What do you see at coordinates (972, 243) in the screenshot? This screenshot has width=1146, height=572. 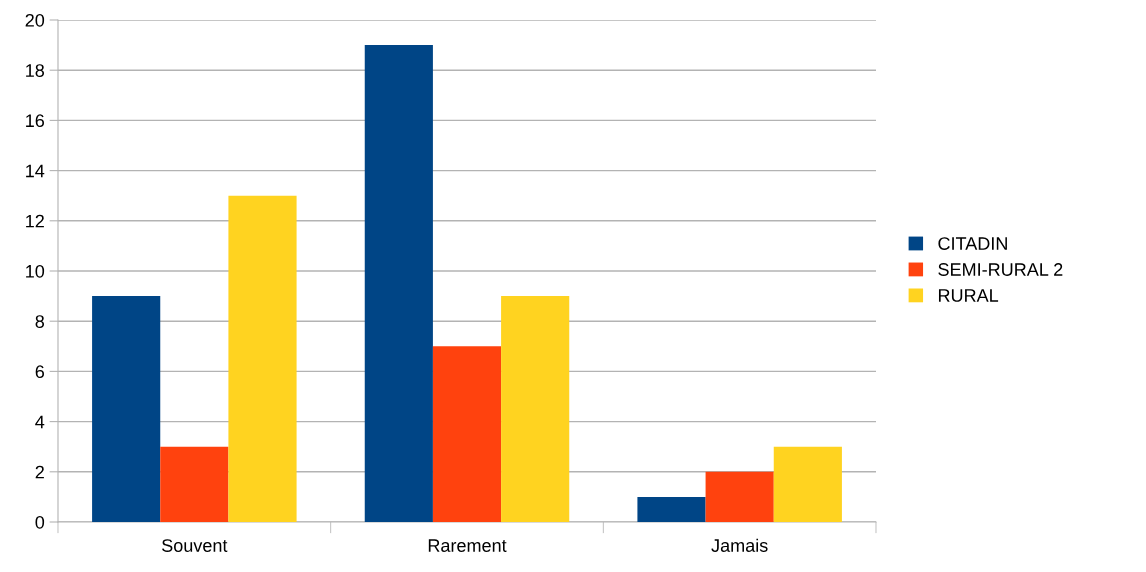 I see `legend-label: CITADIN` at bounding box center [972, 243].